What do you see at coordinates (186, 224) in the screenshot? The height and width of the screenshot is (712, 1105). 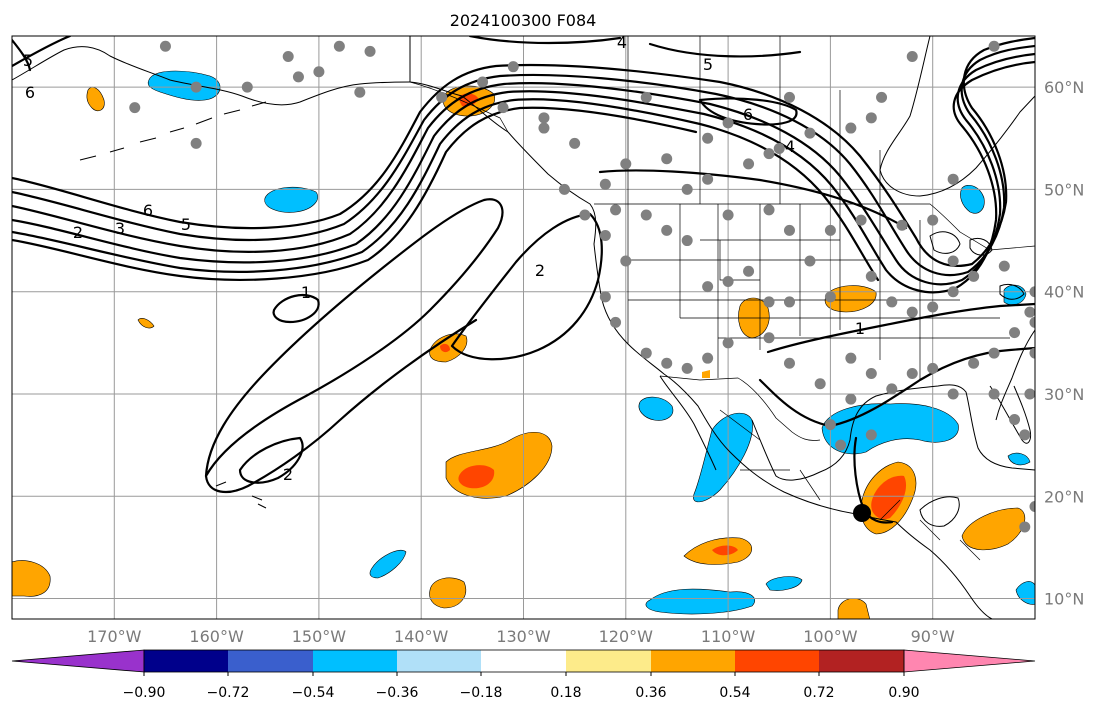 I see `contour-label: 5` at bounding box center [186, 224].